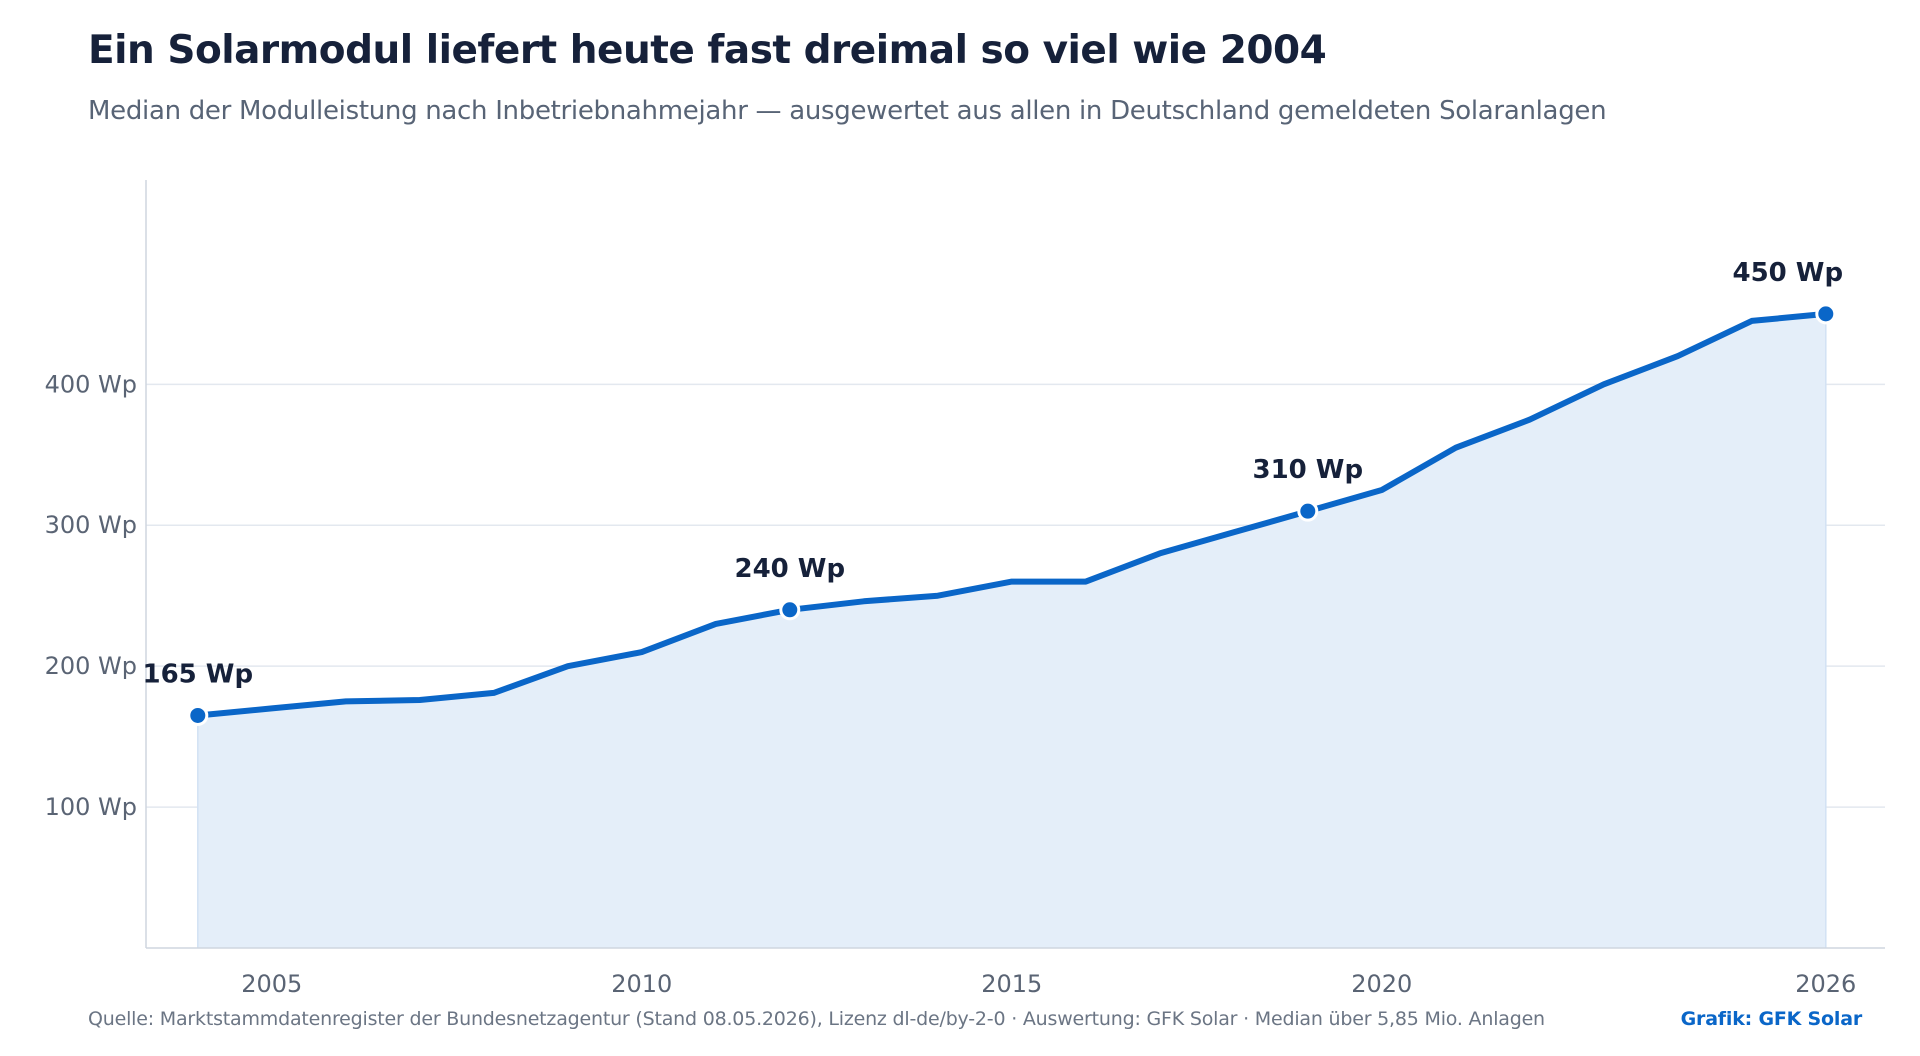 Image resolution: width=1920 pixels, height=1056 pixels. Describe the element at coordinates (197, 674) in the screenshot. I see `data-label-2004: 165 Wp` at that location.